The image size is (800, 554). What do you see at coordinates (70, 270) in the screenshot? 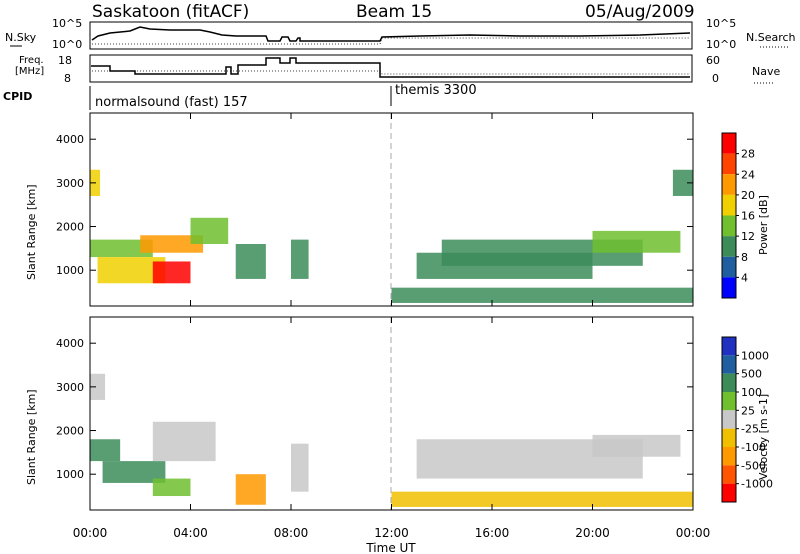
I see `power-ytick-label: 1000` at bounding box center [70, 270].